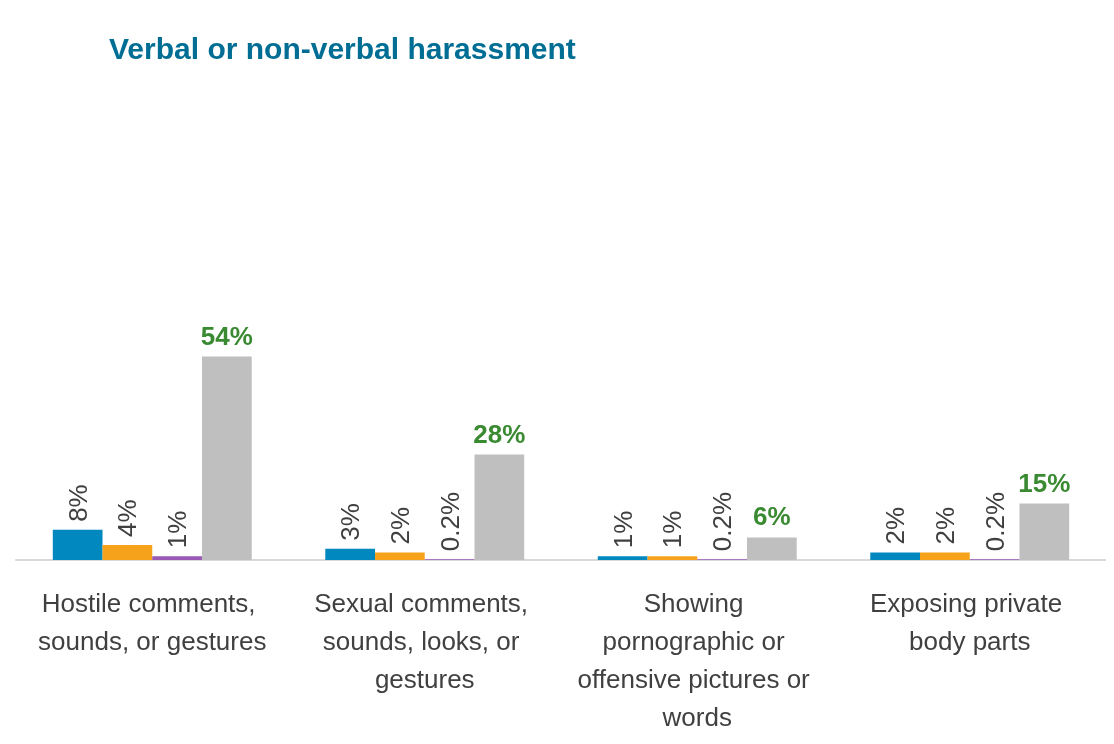  Describe the element at coordinates (970, 622) in the screenshot. I see `x-tick-label: Exposing private body parts` at that location.